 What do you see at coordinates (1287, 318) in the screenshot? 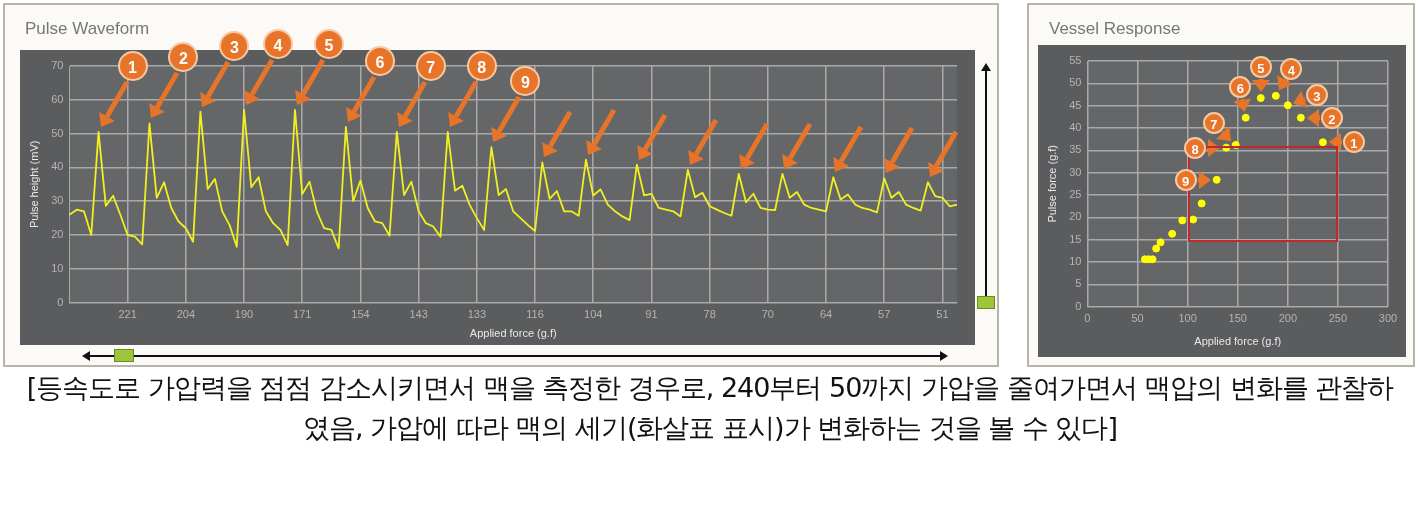
I see `x-tick-label: 200` at bounding box center [1287, 318].